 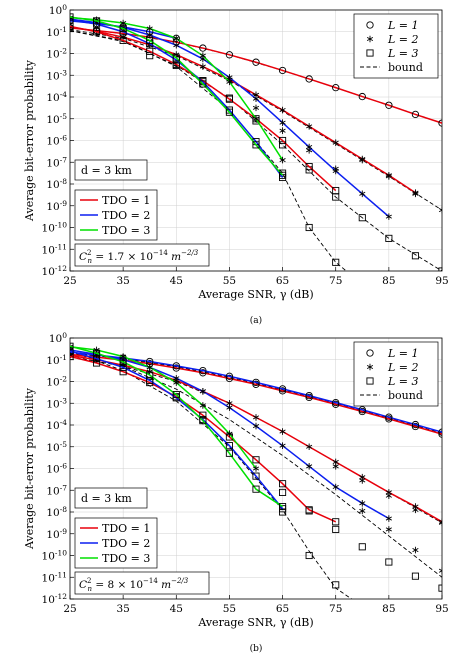 What do you see at coordinates (56, 447) in the screenshot?
I see `y-tick-label: 10⁻⁵` at bounding box center [56, 447].